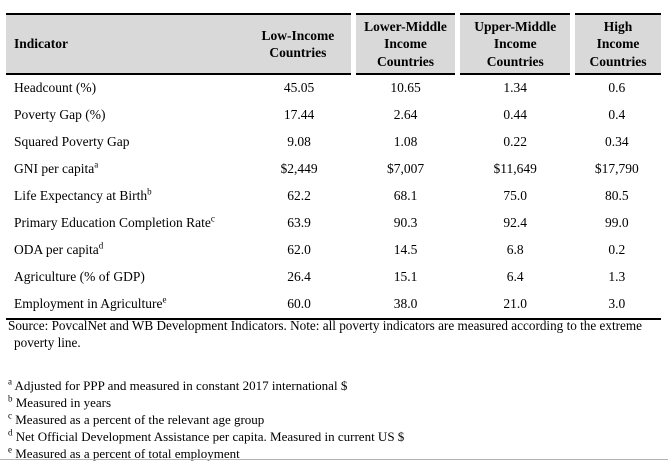  I want to click on table-row-agriculture-gdp: Agriculture (% of GDP) 26.4 15.1 6.4 1.3, so click(333, 277).